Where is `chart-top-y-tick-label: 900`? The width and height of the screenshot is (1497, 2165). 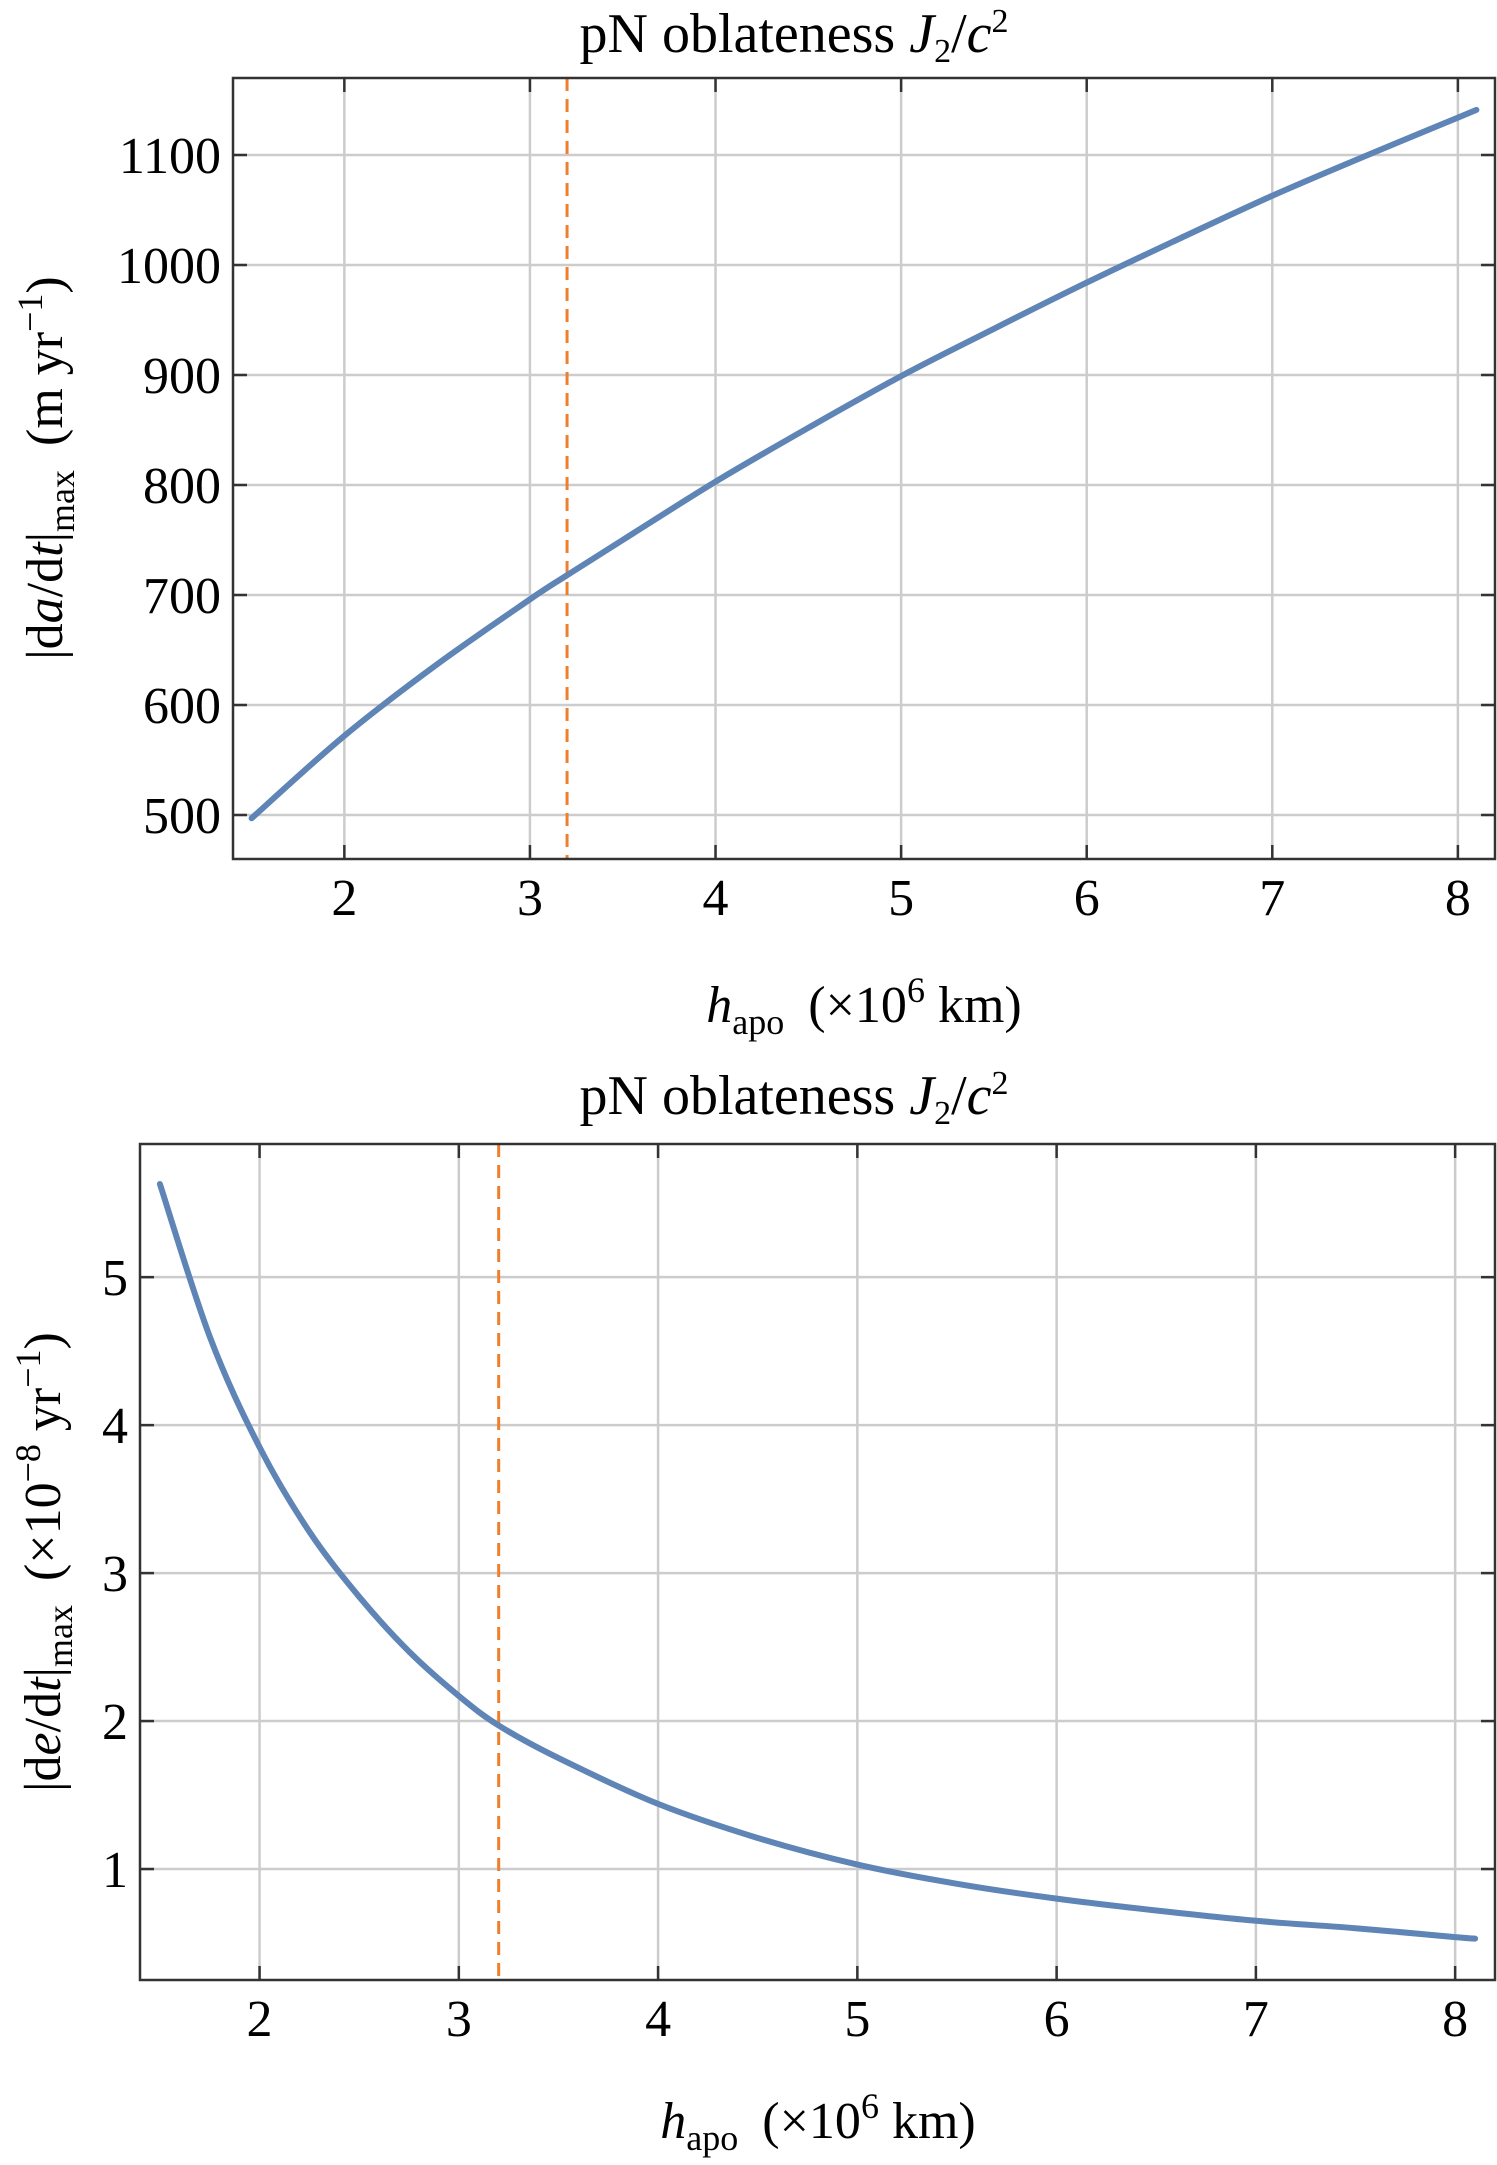 chart-top-y-tick-label: 900 is located at coordinates (182, 376).